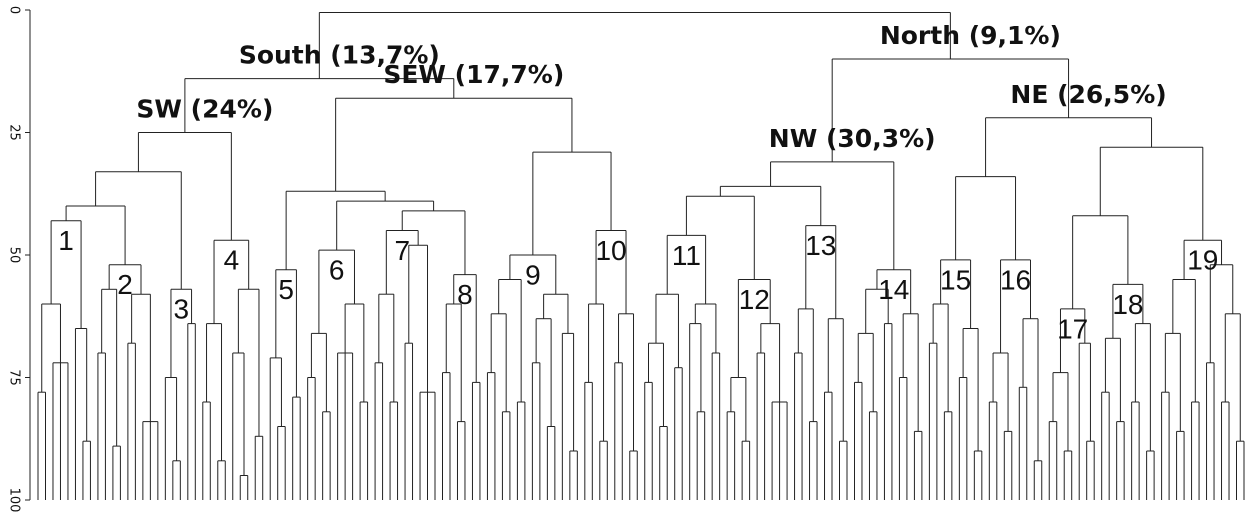 This screenshot has height=528, width=1249. What do you see at coordinates (533, 274) in the screenshot?
I see `cluster-label: 9` at bounding box center [533, 274].